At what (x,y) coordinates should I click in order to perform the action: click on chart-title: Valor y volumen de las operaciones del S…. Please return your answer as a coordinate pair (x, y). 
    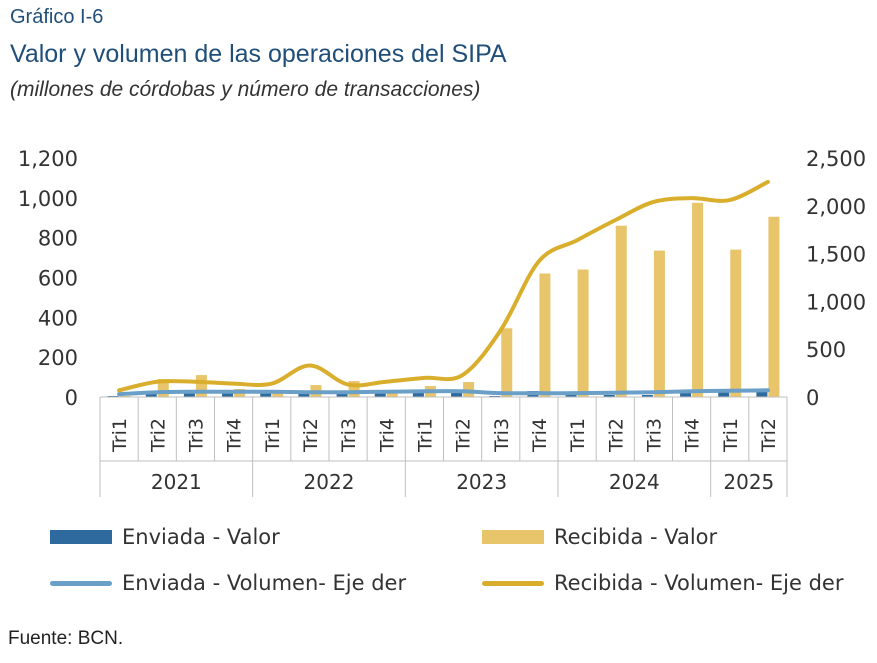
    Looking at the image, I should click on (258, 54).